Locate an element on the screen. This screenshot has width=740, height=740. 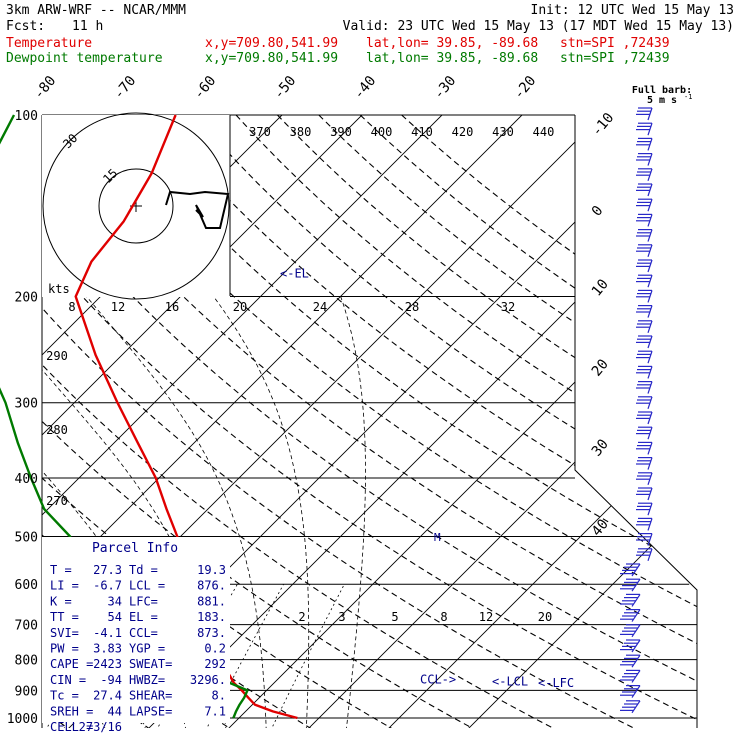
parcel-info-cell: CAPE = is located at coordinates (71, 664).